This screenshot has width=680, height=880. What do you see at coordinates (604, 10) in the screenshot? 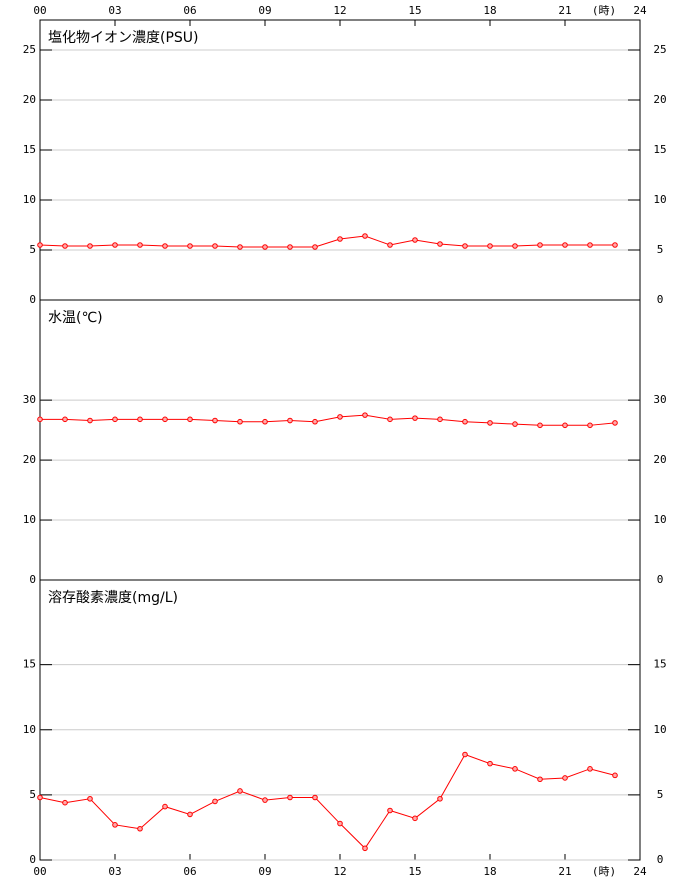
I see `x-axis-label: (時)` at bounding box center [604, 10].